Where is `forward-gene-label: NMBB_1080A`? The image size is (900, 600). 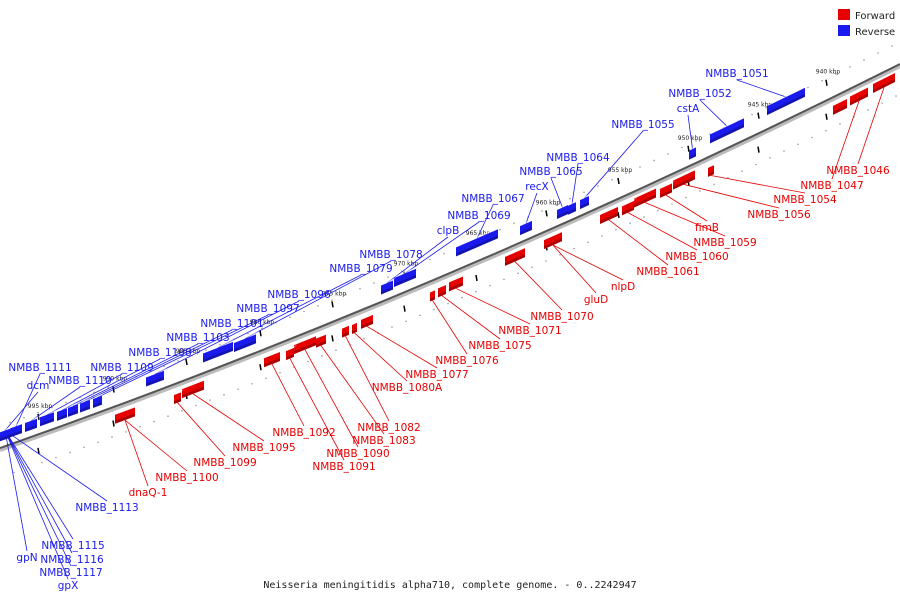
forward-gene-label: NMBB_1080A is located at coordinates (407, 388).